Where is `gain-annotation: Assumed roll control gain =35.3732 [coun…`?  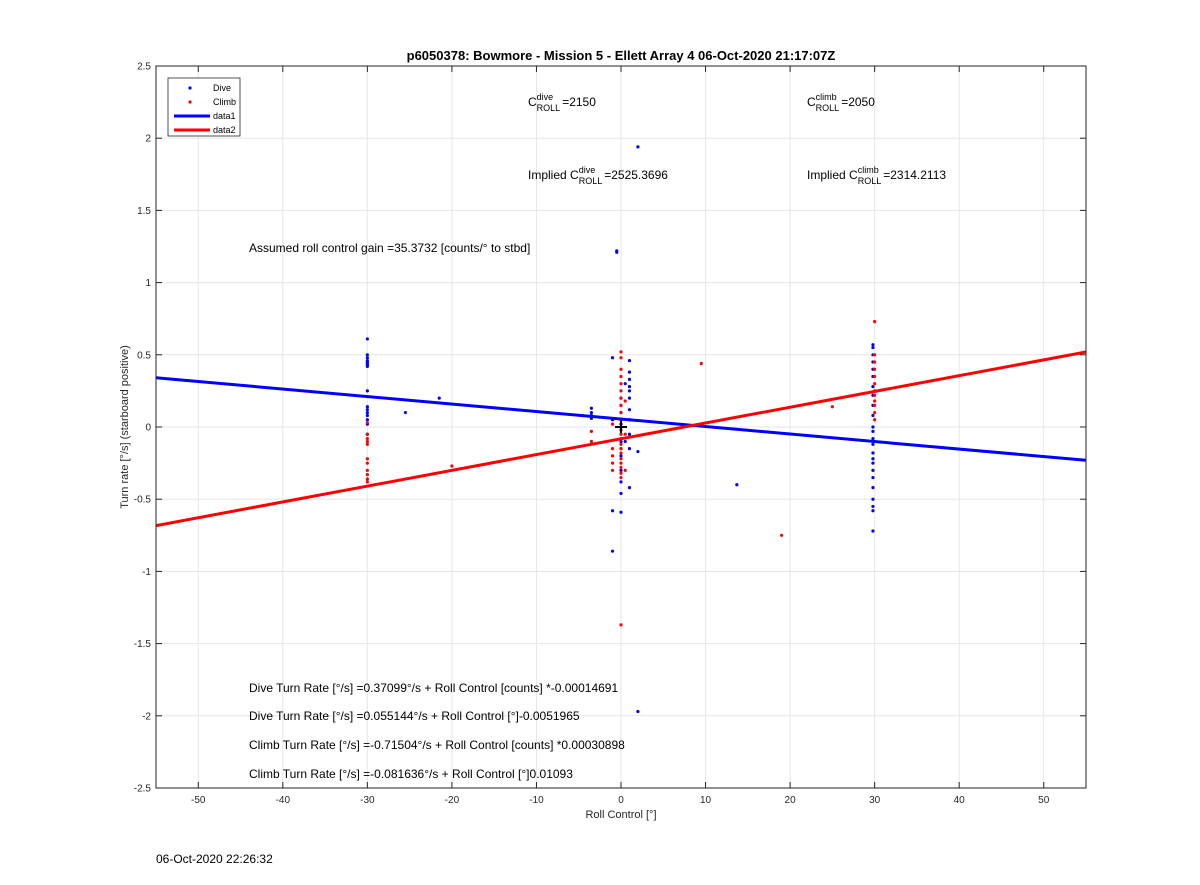 gain-annotation: Assumed roll control gain =35.3732 [coun… is located at coordinates (389, 248).